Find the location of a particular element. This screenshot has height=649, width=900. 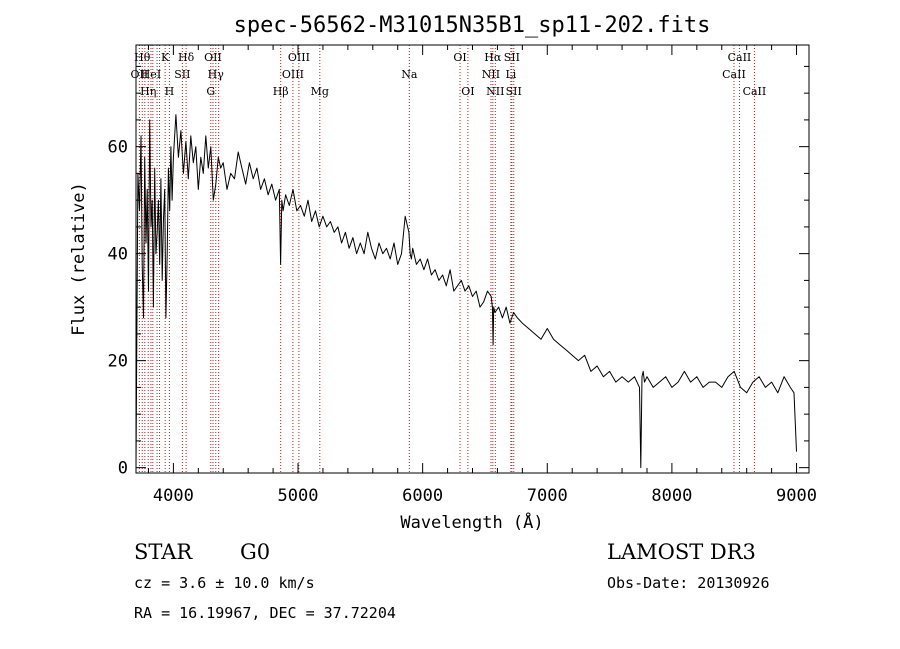

line-label-26: Li is located at coordinates (510, 74).